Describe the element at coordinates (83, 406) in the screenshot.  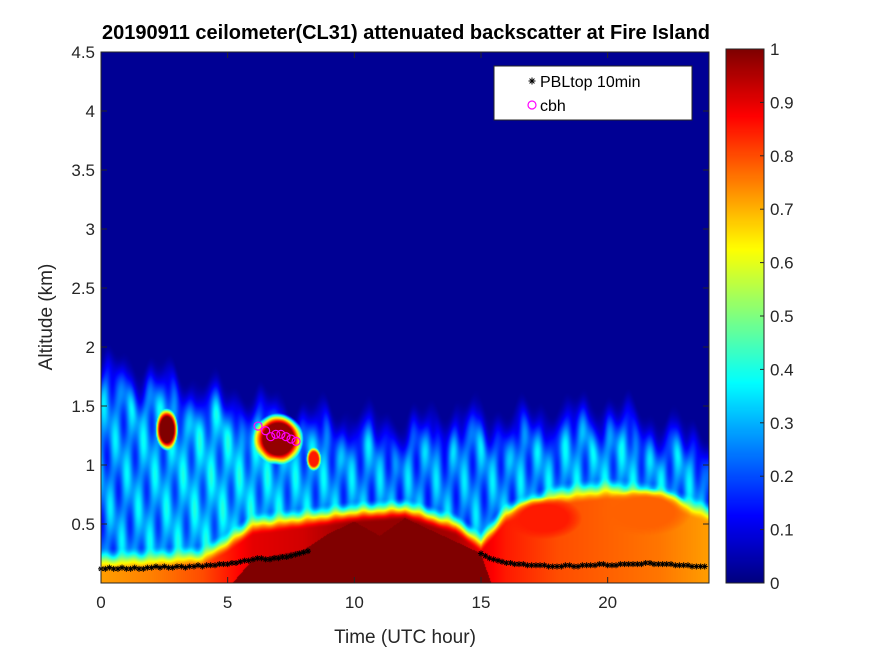
I see `y-tick-label: 1.5` at that location.